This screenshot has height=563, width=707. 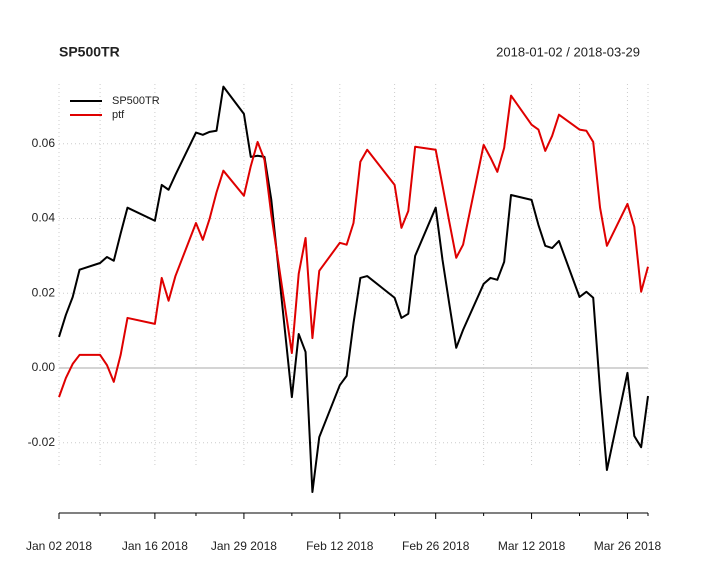 What do you see at coordinates (155, 546) in the screenshot?
I see `x-tick-label: Jan 16 2018` at bounding box center [155, 546].